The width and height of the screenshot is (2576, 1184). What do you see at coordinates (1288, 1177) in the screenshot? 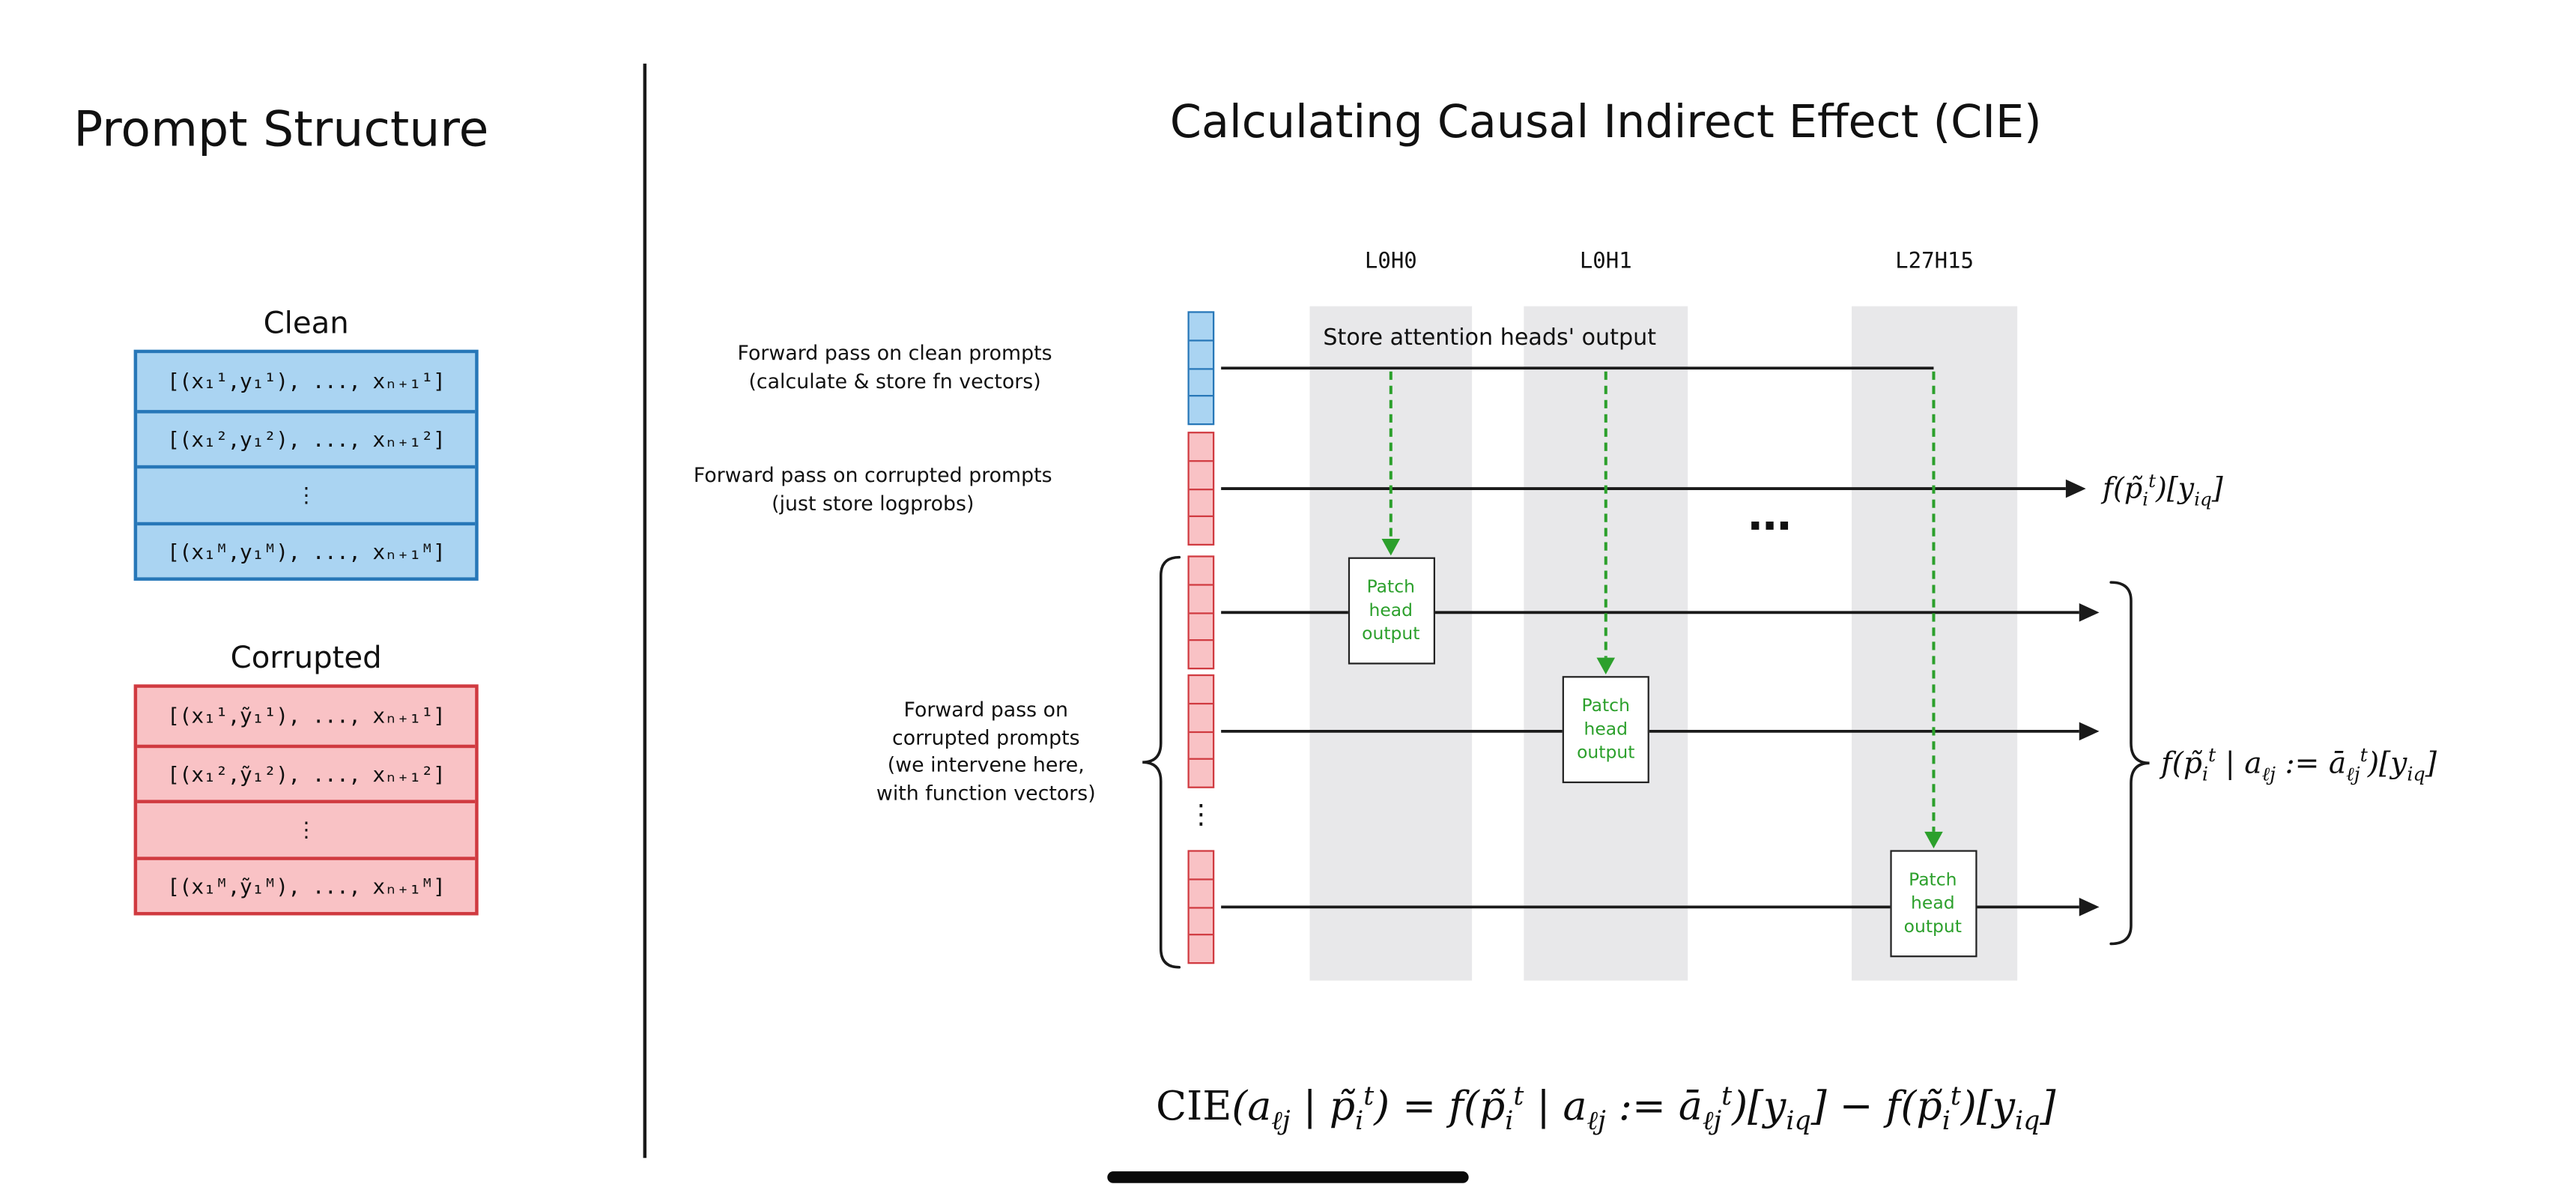
I see `home-indicator` at bounding box center [1288, 1177].